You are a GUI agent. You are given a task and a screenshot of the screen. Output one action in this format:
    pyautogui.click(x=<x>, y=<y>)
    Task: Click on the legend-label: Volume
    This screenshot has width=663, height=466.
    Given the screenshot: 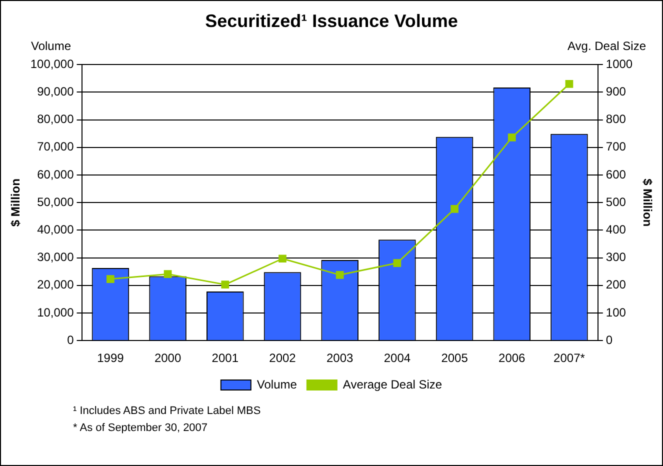 What is the action you would take?
    pyautogui.click(x=277, y=384)
    